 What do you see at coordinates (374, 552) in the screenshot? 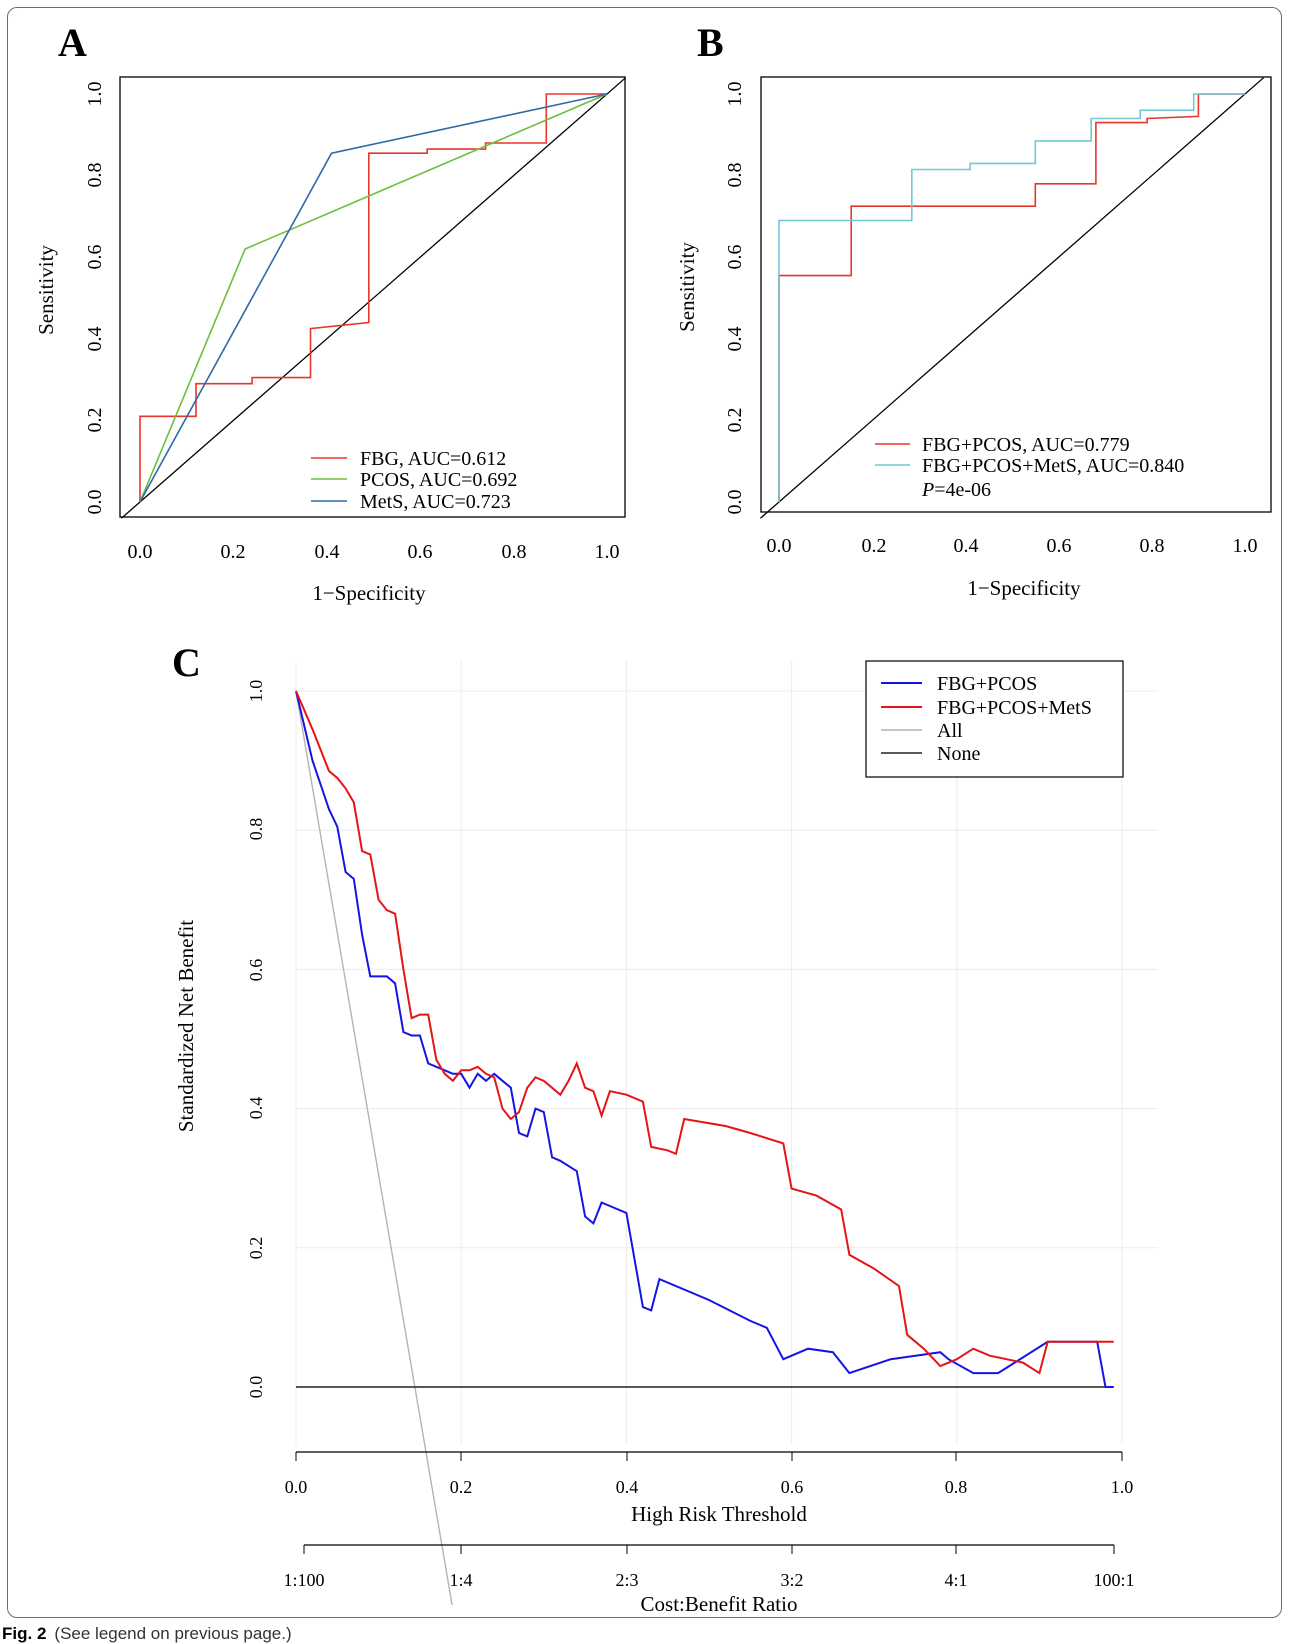
I see `panel-a-x-ticks: 0.0 0.2 0.4 0.6 0.8 1.0` at bounding box center [374, 552].